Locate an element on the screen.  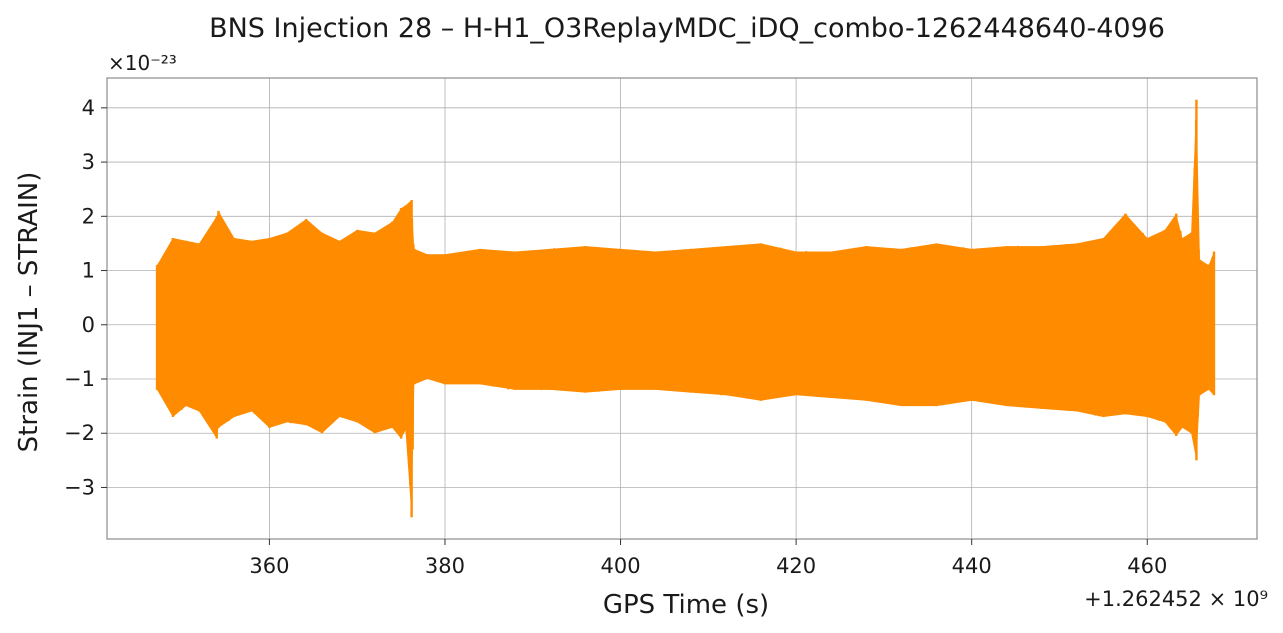
x-tick-label: 360 is located at coordinates (269, 566).